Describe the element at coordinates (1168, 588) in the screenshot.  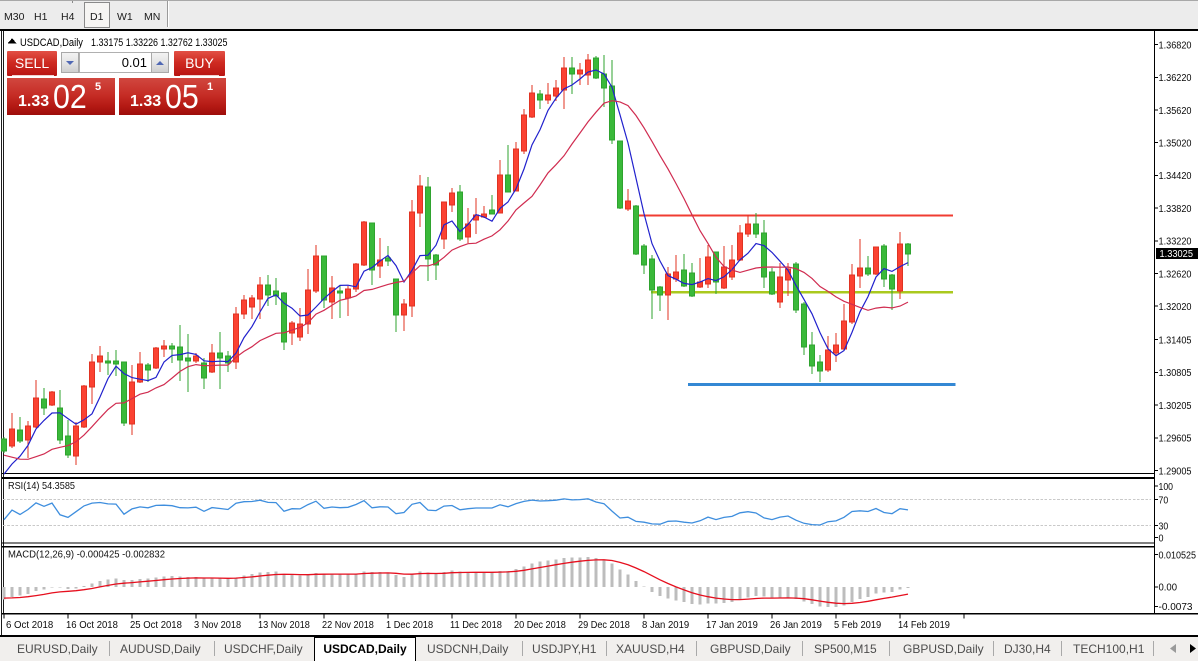
I see `svg-text: 0.00` at that location.